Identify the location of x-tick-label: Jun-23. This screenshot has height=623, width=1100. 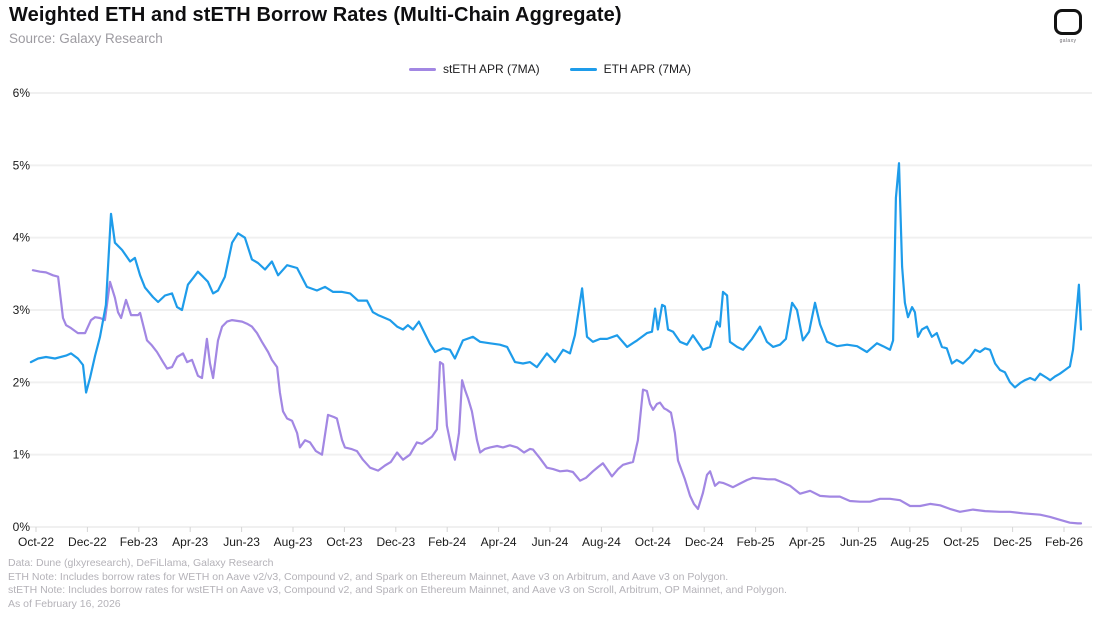
(241, 542).